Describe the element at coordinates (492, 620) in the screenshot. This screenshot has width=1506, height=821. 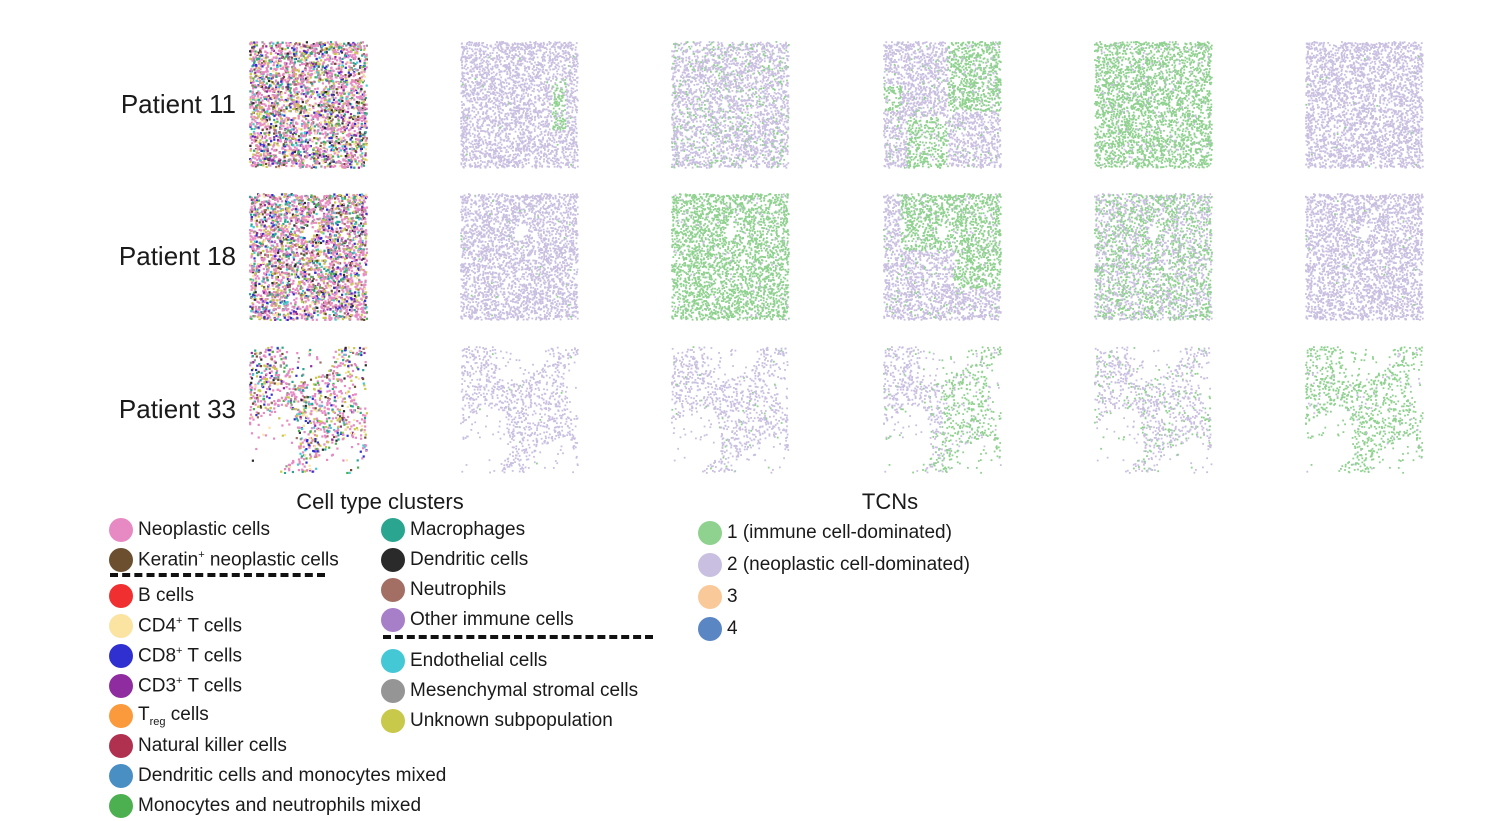
I see `legend-label: Other immune cells` at that location.